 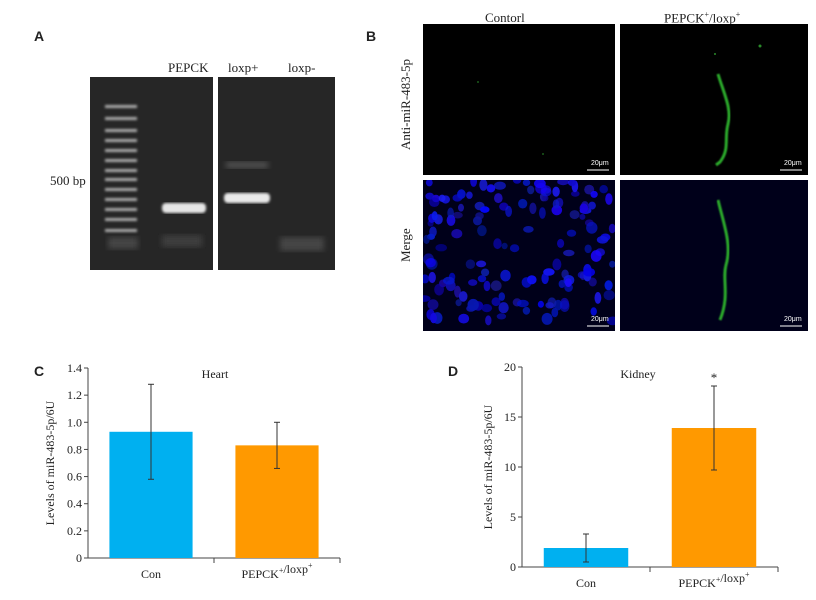 What do you see at coordinates (74, 368) in the screenshot?
I see `y-tick-label: 1.4` at bounding box center [74, 368].